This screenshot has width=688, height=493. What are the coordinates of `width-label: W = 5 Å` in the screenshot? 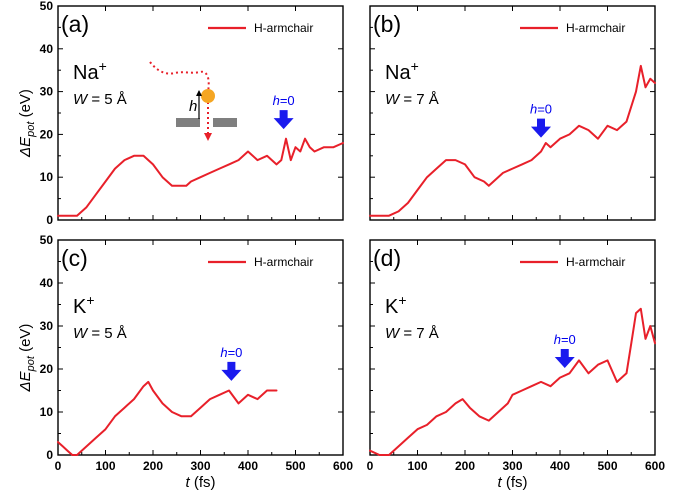 It's located at (100, 99).